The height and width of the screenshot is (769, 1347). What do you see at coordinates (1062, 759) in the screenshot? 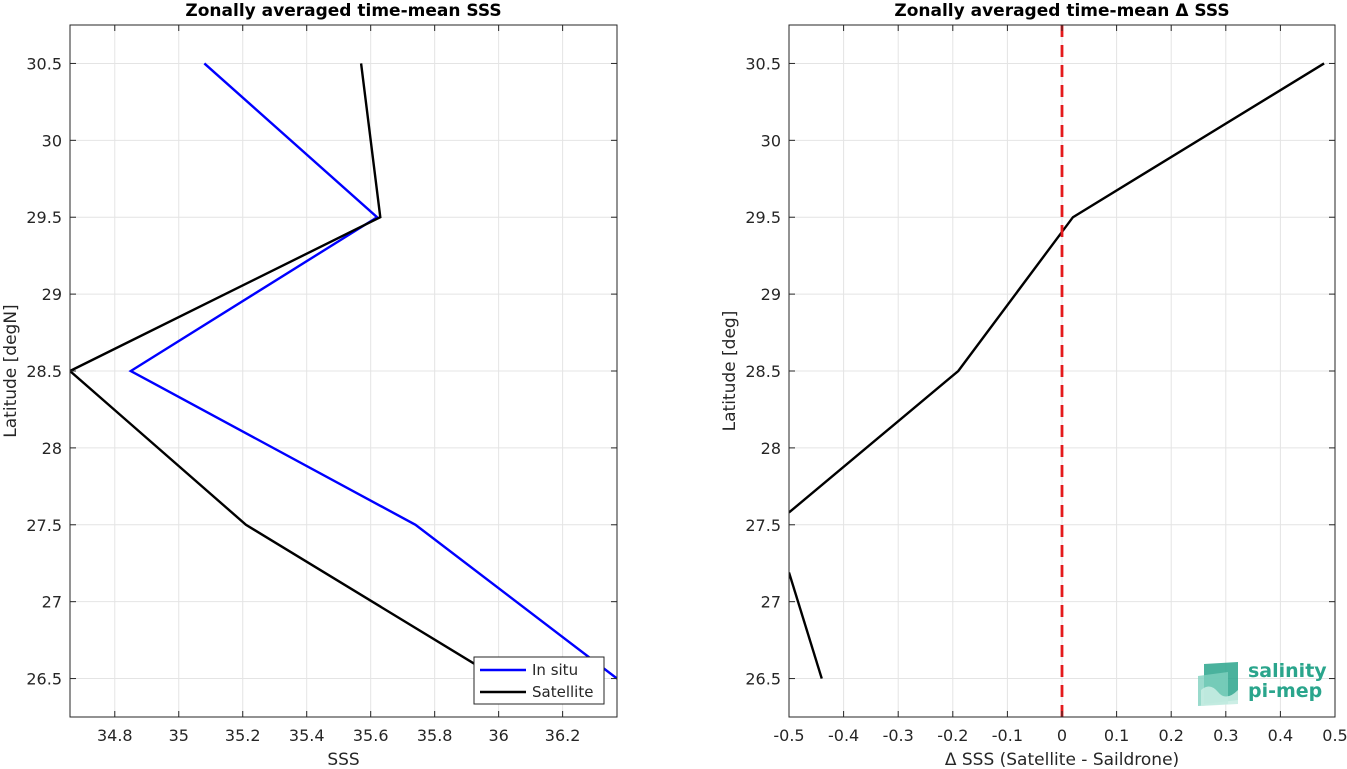
I see `x-axis-label: Δ SSS (Satellite - Saildrone)` at bounding box center [1062, 759].